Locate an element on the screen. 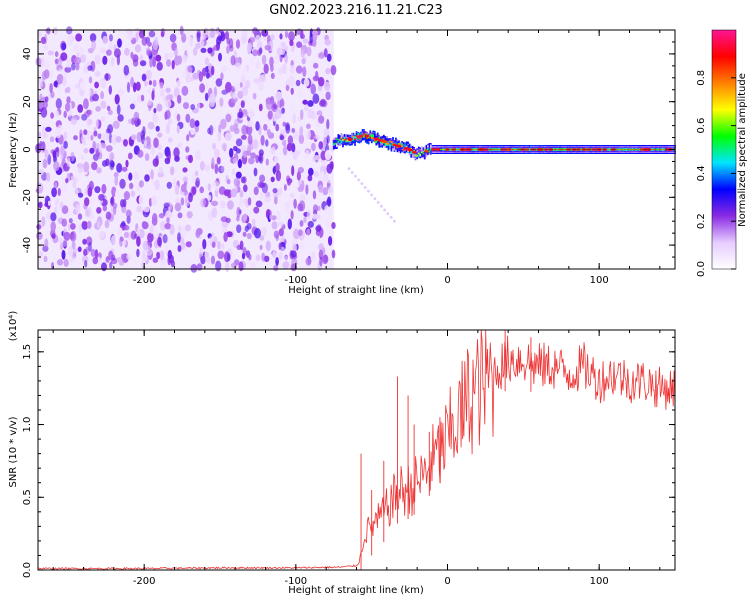 The image size is (750, 600). y-tick-label: 1.0 is located at coordinates (27, 425).